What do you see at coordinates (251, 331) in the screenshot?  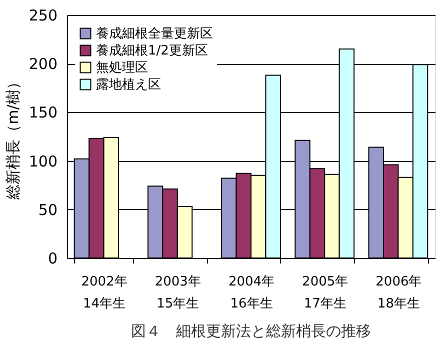 I see `caption: 図４ 細根更新法と総新梢長の推移` at bounding box center [251, 331].